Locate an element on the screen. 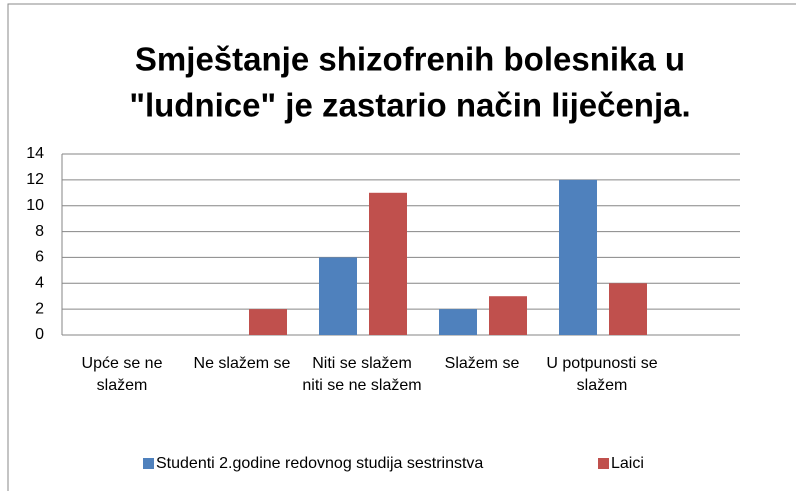 The image size is (796, 491). x-tick-label: U potpunosti se slažem is located at coordinates (602, 374).